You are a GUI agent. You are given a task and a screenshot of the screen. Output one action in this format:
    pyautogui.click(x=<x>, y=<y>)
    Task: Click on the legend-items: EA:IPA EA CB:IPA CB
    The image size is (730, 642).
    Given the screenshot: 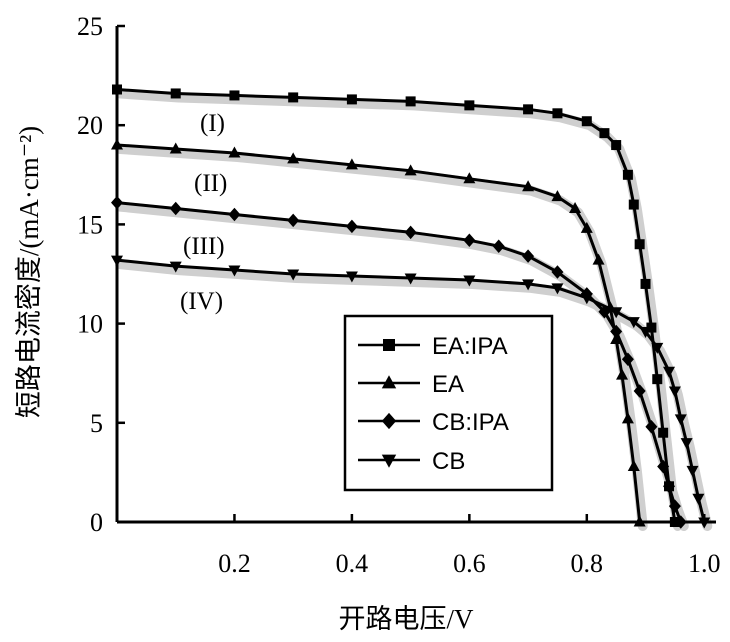 What is the action you would take?
    pyautogui.click(x=433, y=404)
    